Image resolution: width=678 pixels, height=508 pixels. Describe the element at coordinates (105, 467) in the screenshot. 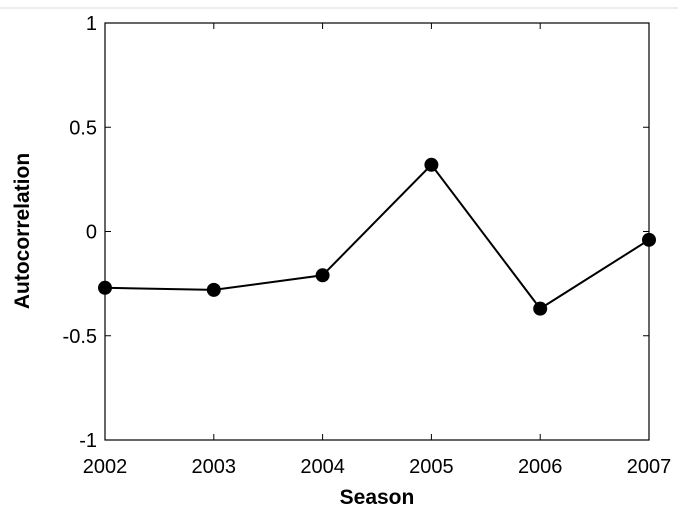

I see `x-tick-label: 2002` at that location.